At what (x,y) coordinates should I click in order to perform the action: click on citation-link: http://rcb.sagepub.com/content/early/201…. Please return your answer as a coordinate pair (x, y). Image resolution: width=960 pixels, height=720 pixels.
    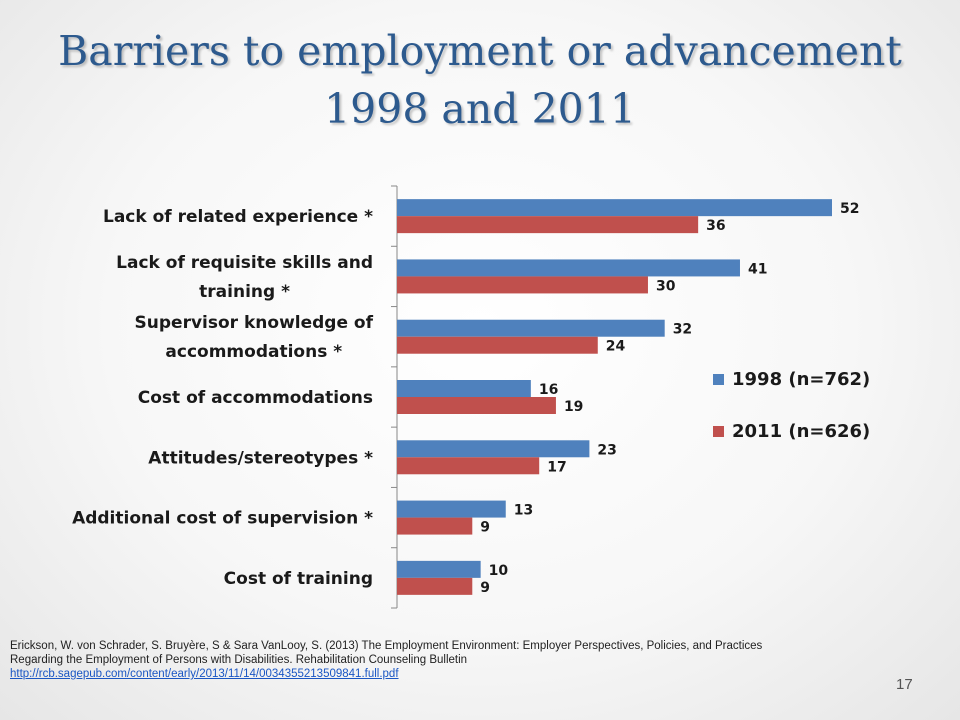
    Looking at the image, I should click on (204, 674).